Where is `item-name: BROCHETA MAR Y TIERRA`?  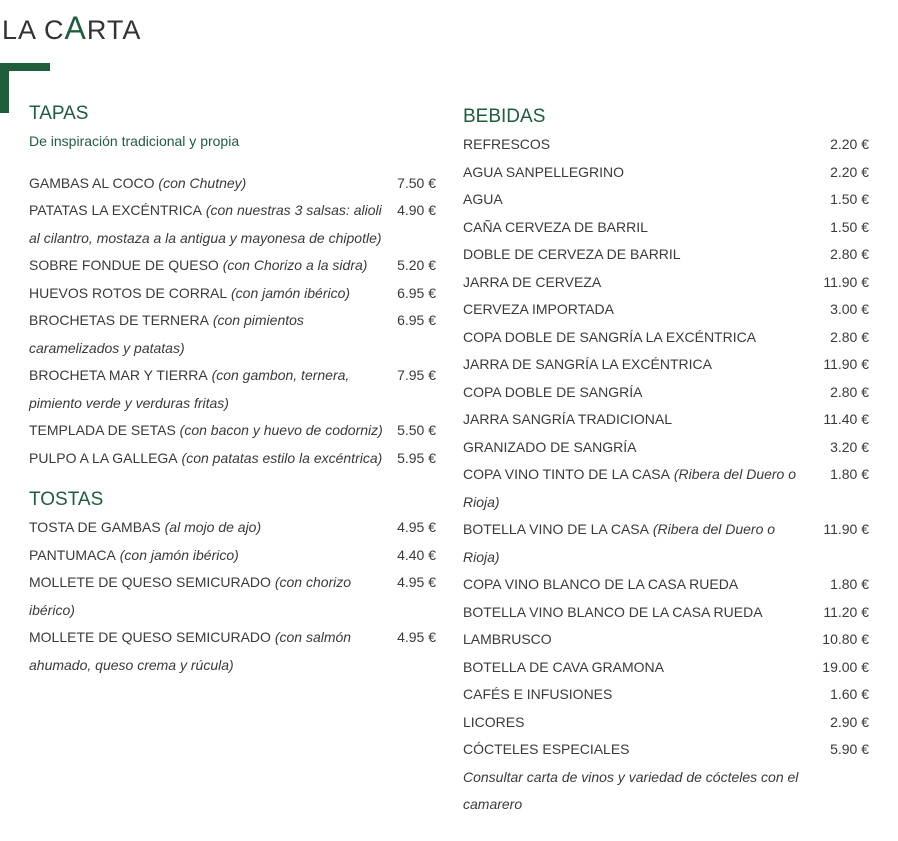
item-name: BROCHETA MAR Y TIERRA is located at coordinates (118, 375).